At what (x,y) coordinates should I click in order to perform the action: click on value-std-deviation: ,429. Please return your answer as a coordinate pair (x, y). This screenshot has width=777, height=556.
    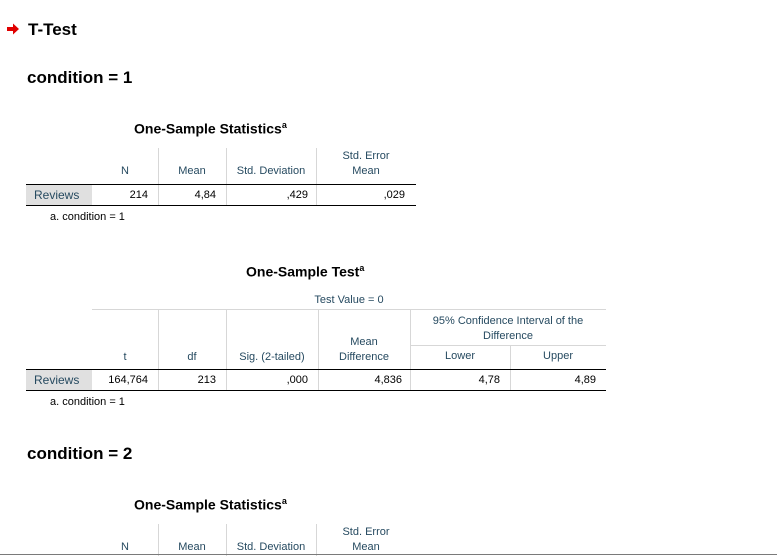
    Looking at the image, I should click on (297, 195).